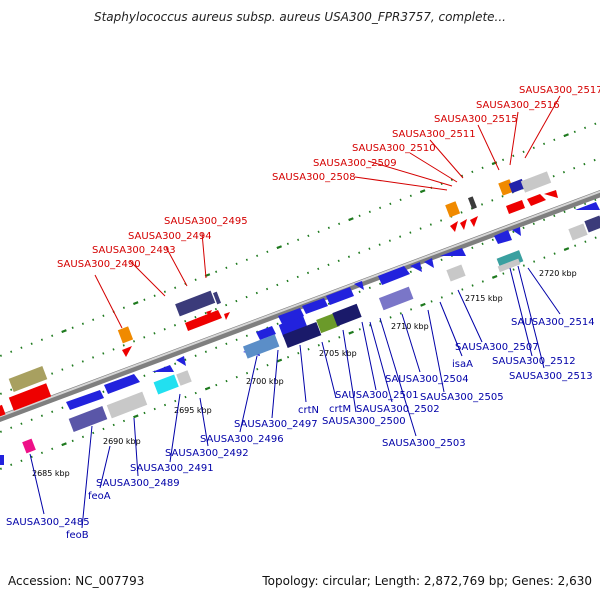 The image size is (600, 600). Describe the element at coordinates (424, 443) in the screenshot. I see `gene-label: SAUSA300_2503` at that location.